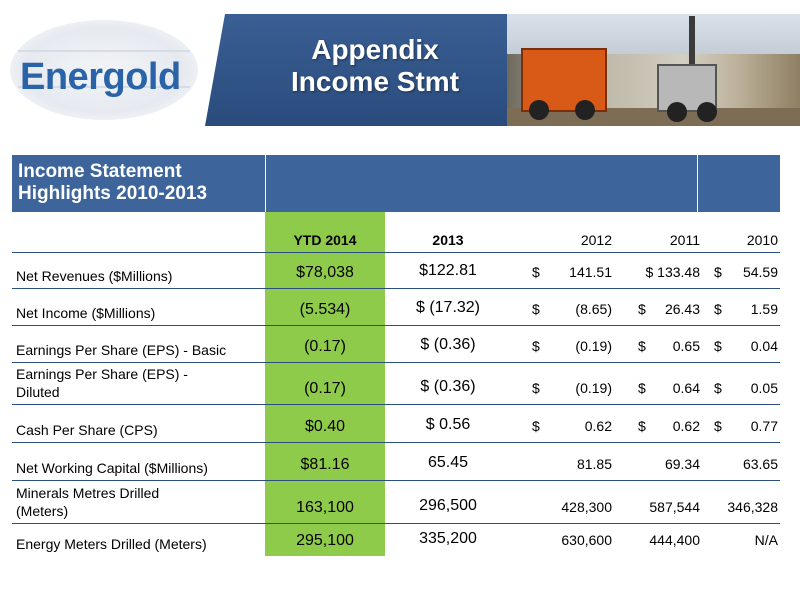  I want to click on table-title: Income Statement Highlights 2010-2013, so click(143, 183).